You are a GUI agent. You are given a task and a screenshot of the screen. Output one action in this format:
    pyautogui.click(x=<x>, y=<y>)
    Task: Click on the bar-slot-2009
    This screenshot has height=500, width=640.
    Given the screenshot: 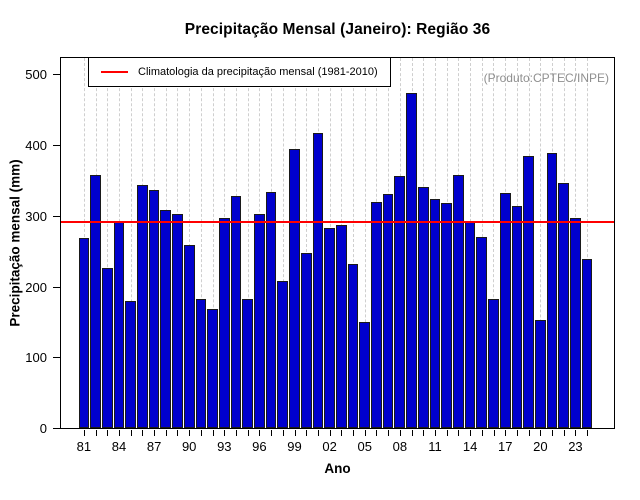 What is the action you would take?
    pyautogui.click(x=412, y=243)
    